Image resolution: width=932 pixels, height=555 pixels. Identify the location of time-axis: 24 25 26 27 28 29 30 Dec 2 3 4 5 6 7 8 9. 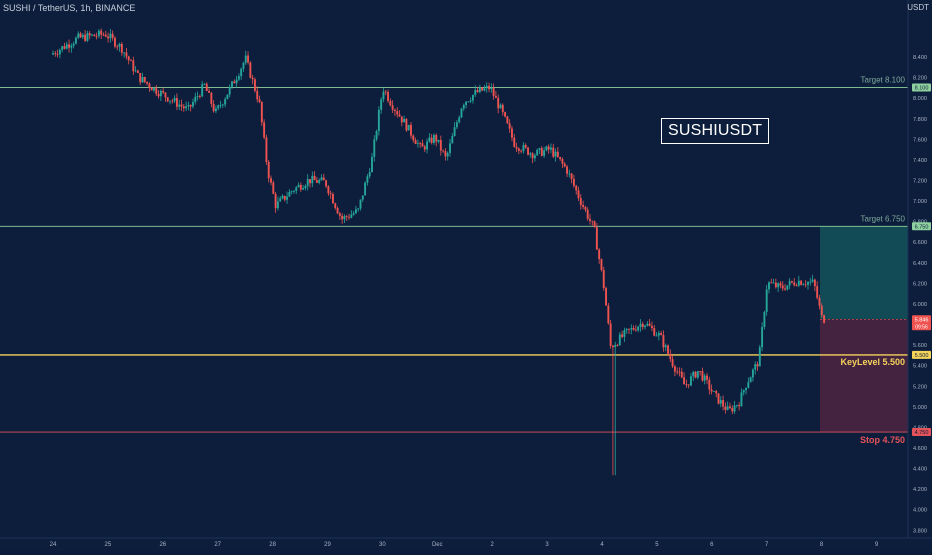
(464, 545).